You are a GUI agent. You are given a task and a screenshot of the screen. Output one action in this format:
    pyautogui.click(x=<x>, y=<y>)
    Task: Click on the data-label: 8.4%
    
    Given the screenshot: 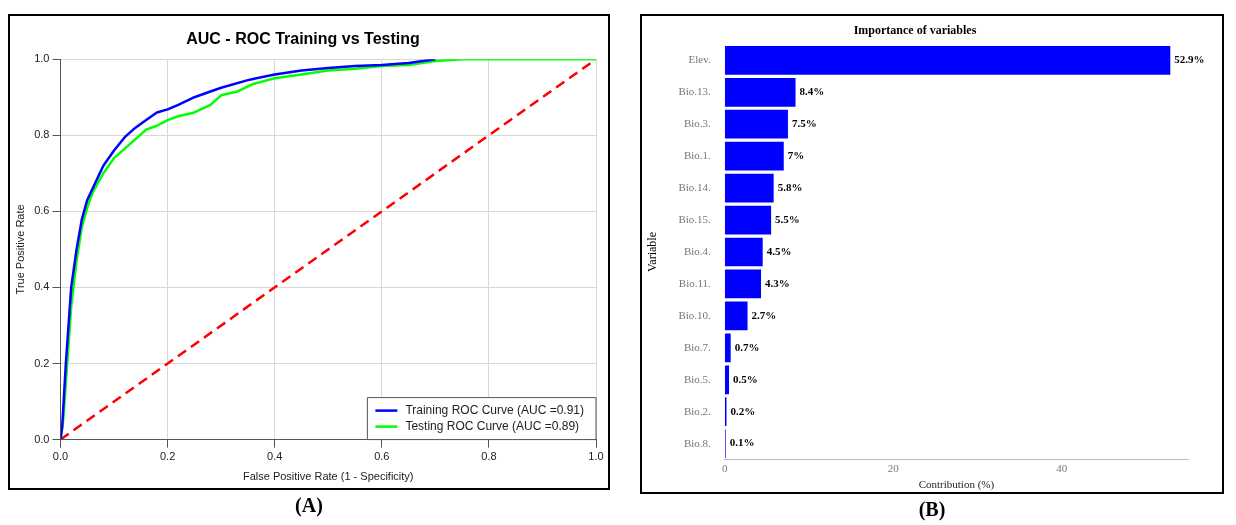 What is the action you would take?
    pyautogui.click(x=812, y=91)
    